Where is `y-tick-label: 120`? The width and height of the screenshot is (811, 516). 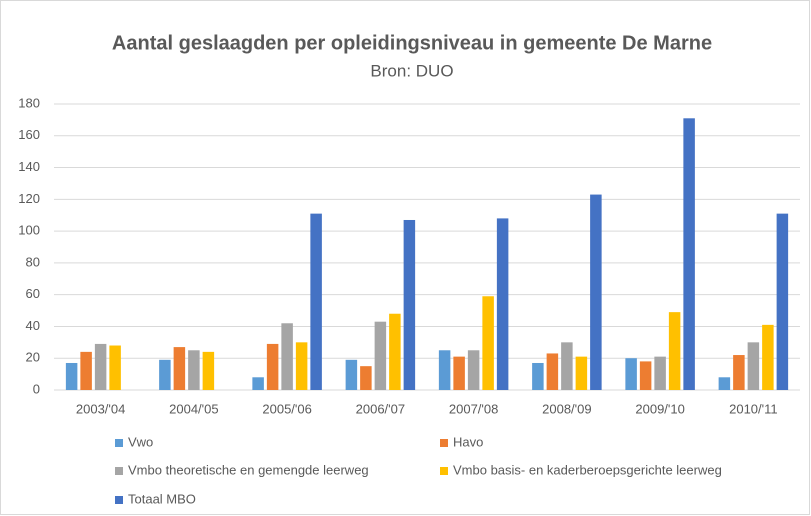
y-tick-label: 120 is located at coordinates (29, 198).